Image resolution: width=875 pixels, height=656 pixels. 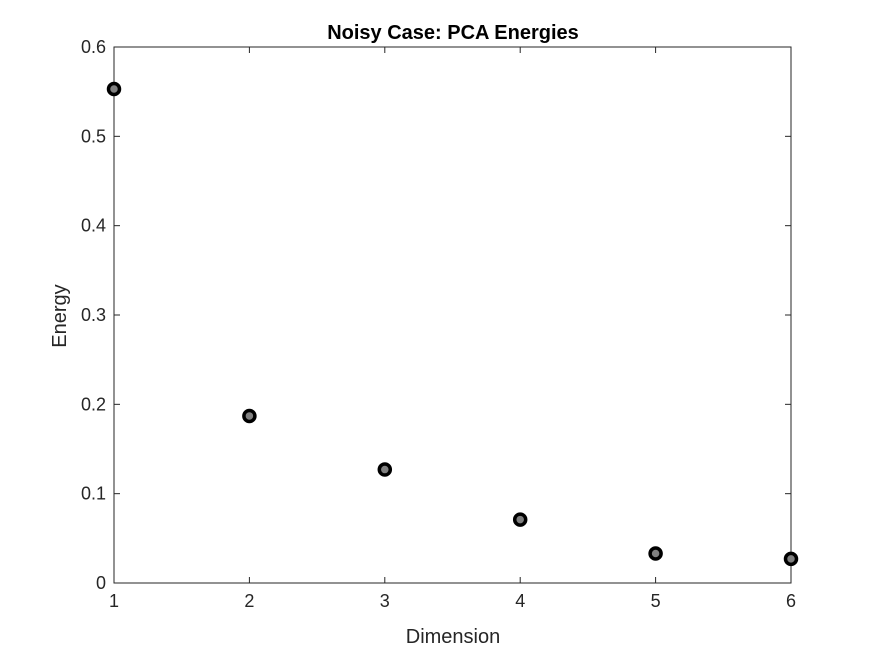 I want to click on x-axis-label: Dimension, so click(x=453, y=637).